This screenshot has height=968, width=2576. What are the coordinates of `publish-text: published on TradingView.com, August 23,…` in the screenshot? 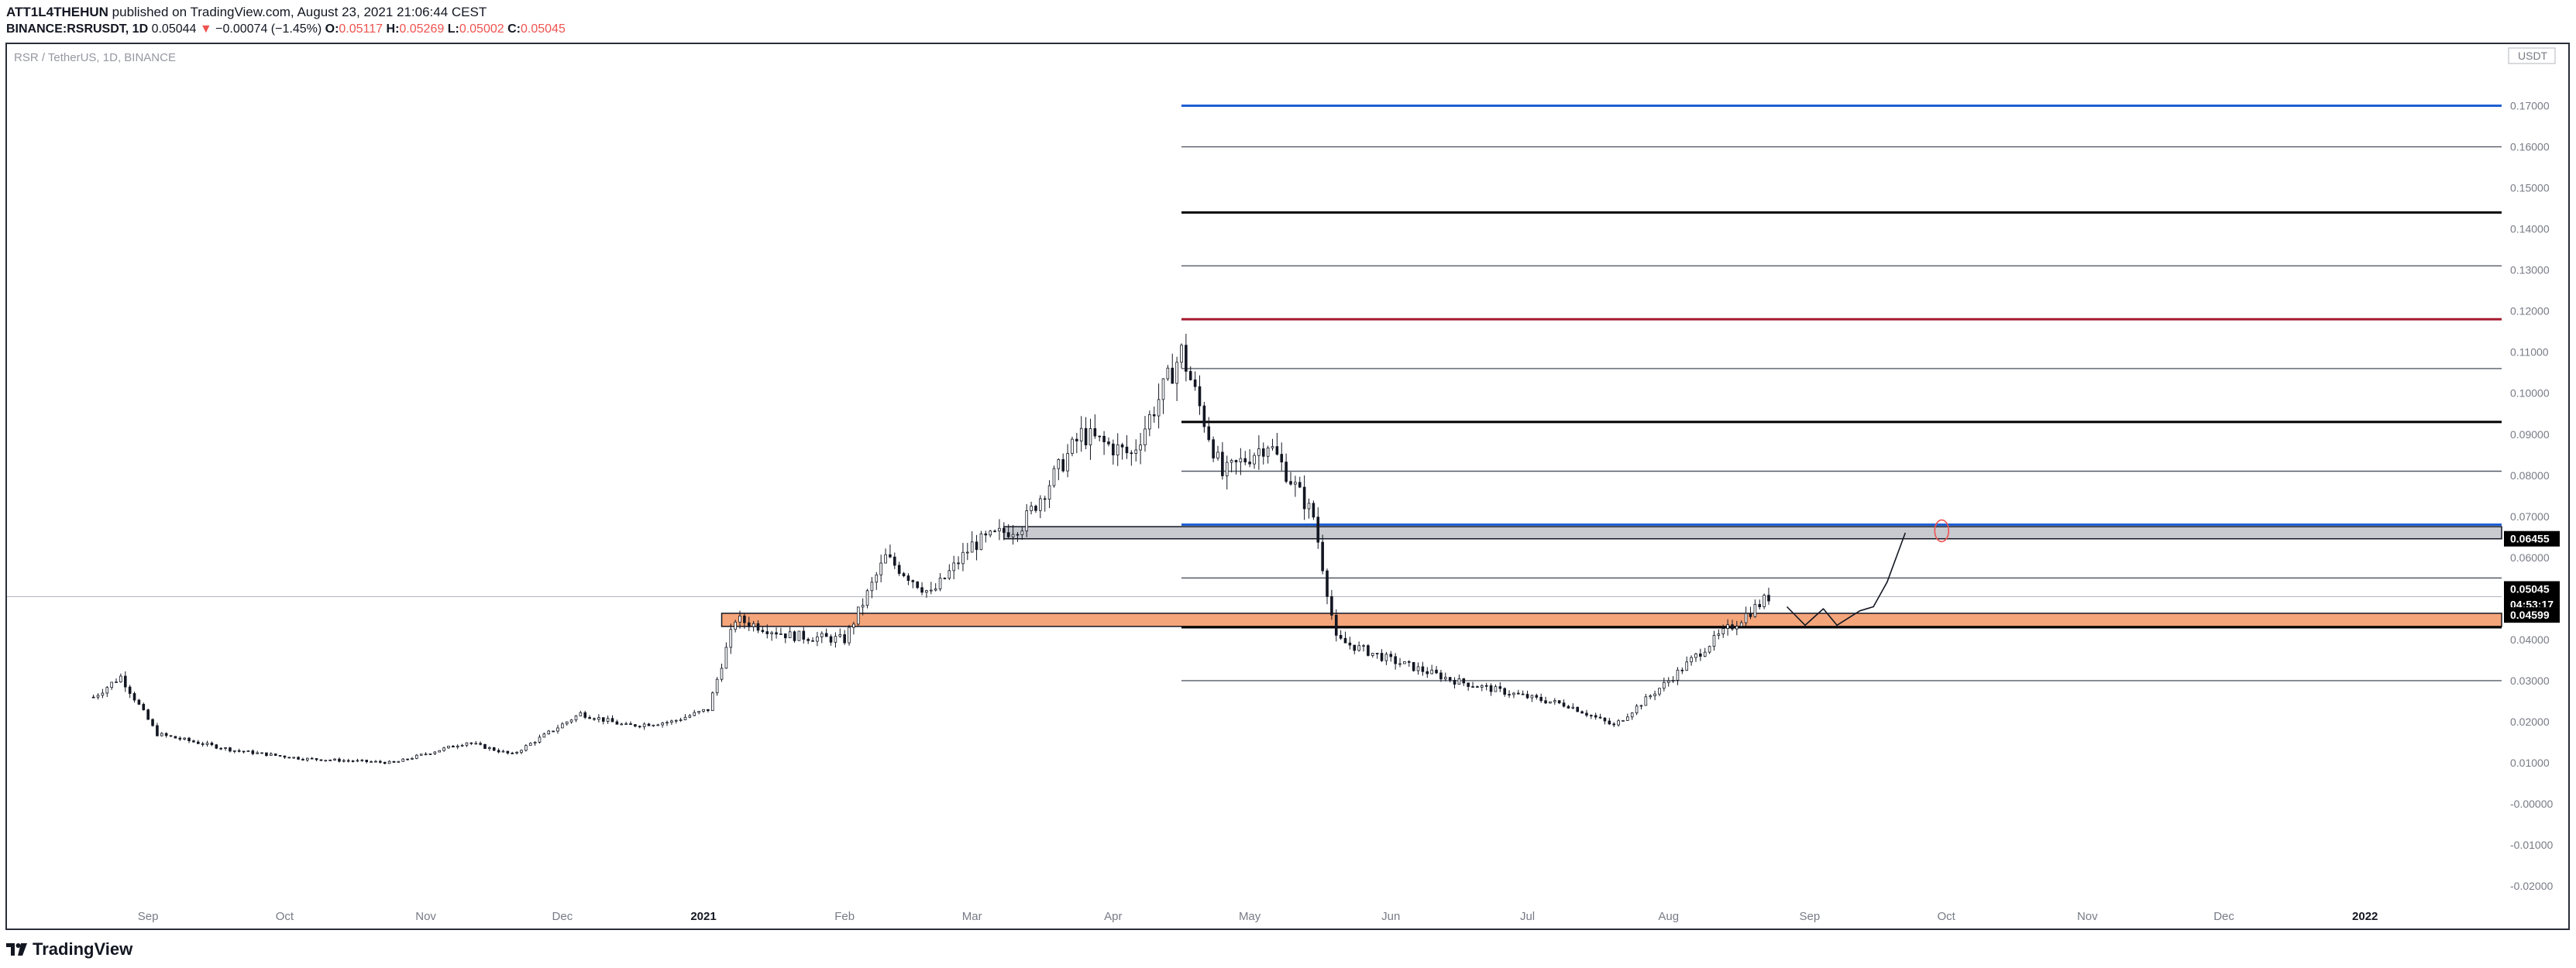 It's located at (299, 12).